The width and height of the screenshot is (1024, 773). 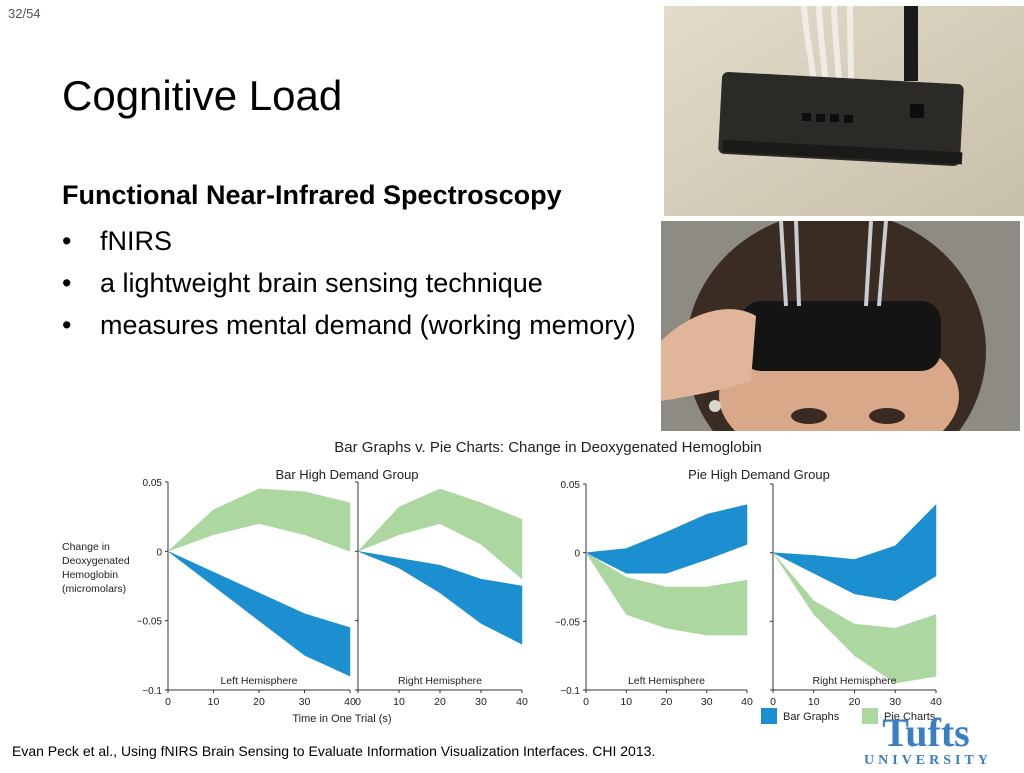 I want to click on svg-text: Tufts, so click(x=925, y=733).